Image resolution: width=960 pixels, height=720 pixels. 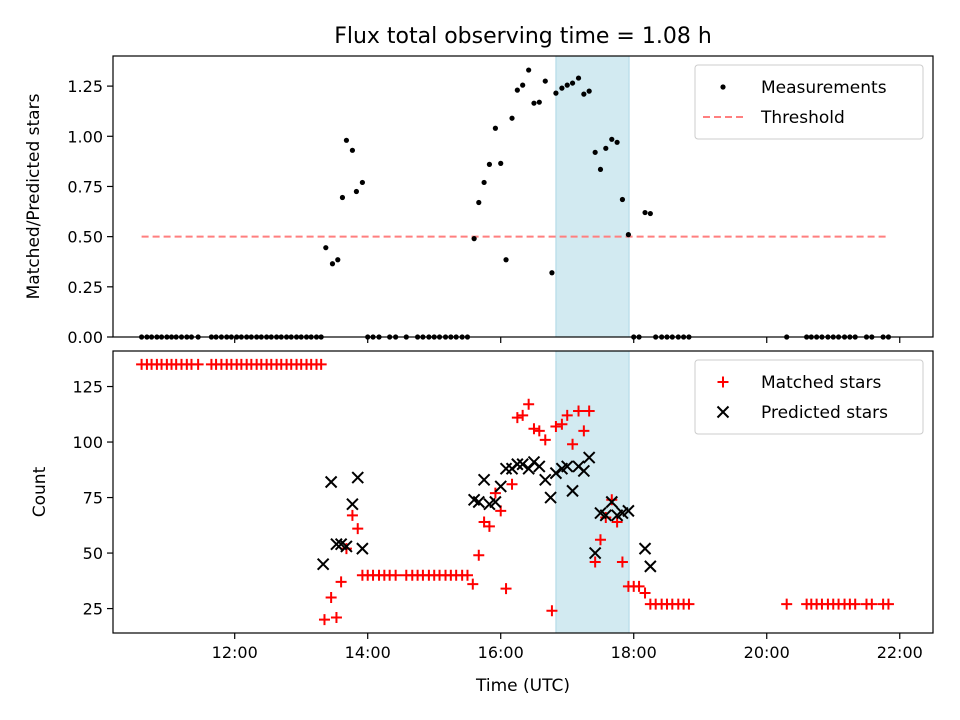 I want to click on top-y-axis-label: Matched/Predicted stars, so click(x=34, y=196).